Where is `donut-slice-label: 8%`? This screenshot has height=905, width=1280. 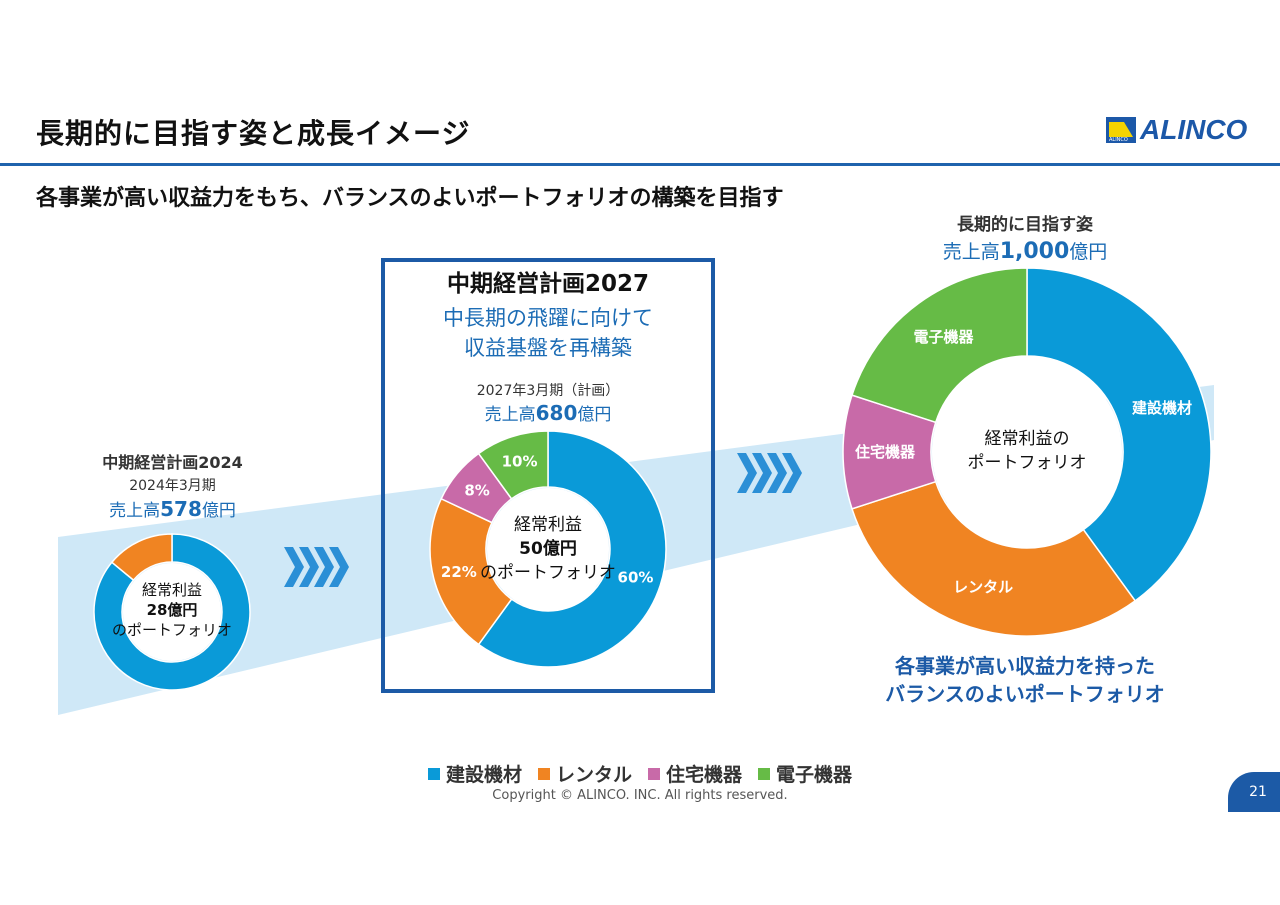 donut-slice-label: 8% is located at coordinates (476, 490).